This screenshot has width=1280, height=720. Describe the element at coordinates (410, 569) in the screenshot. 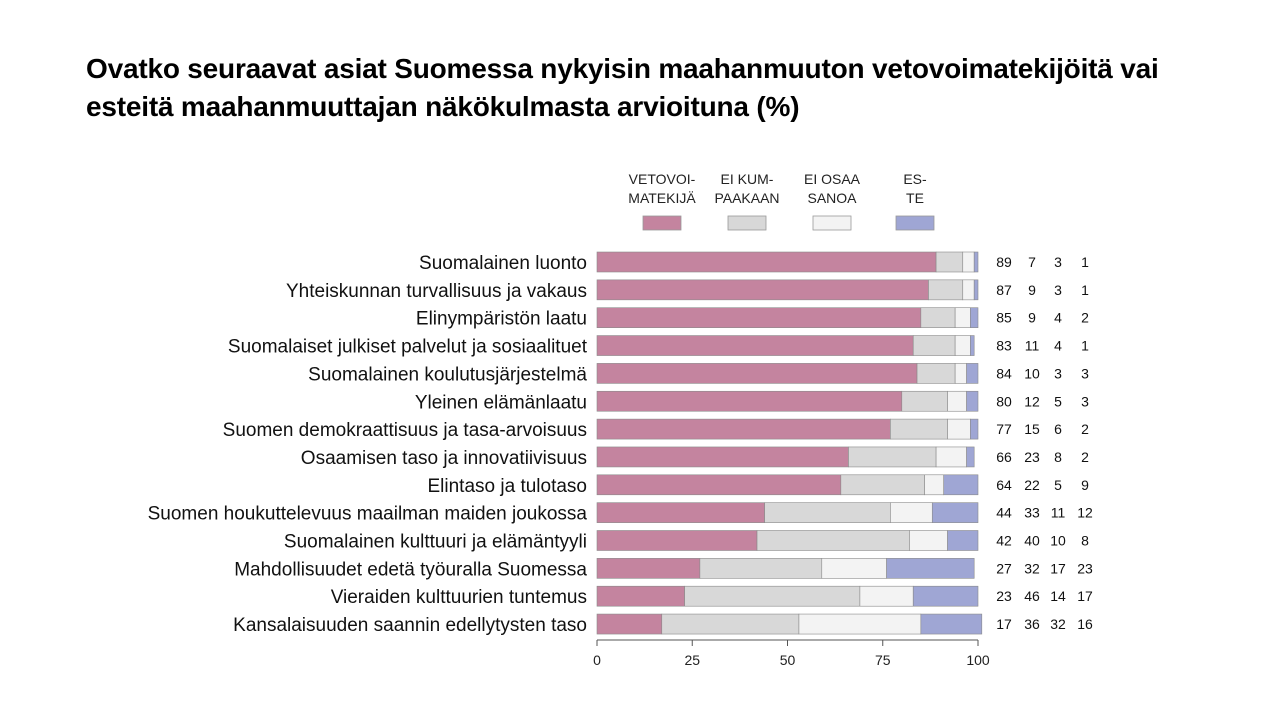

I see `category-label: Mahdollisuudet edetä työuralla Suomessa` at that location.